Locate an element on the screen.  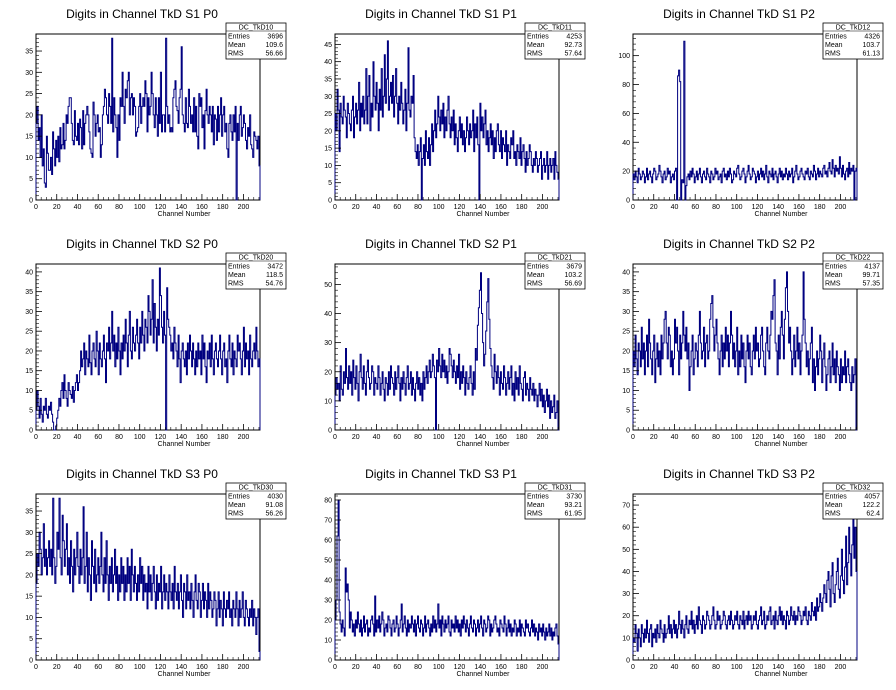
stats-histogram-name: DC_TkD31 is located at coordinates (555, 488).